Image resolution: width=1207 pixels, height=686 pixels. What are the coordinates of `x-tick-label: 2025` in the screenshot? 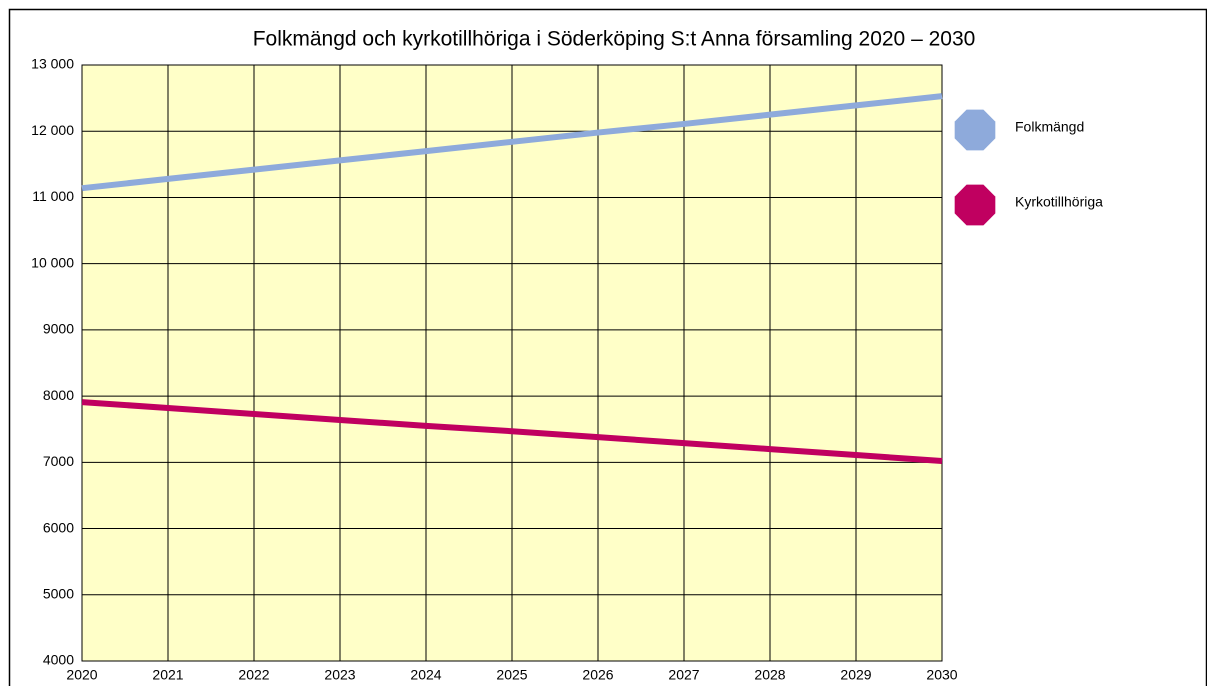 It's located at (511, 675).